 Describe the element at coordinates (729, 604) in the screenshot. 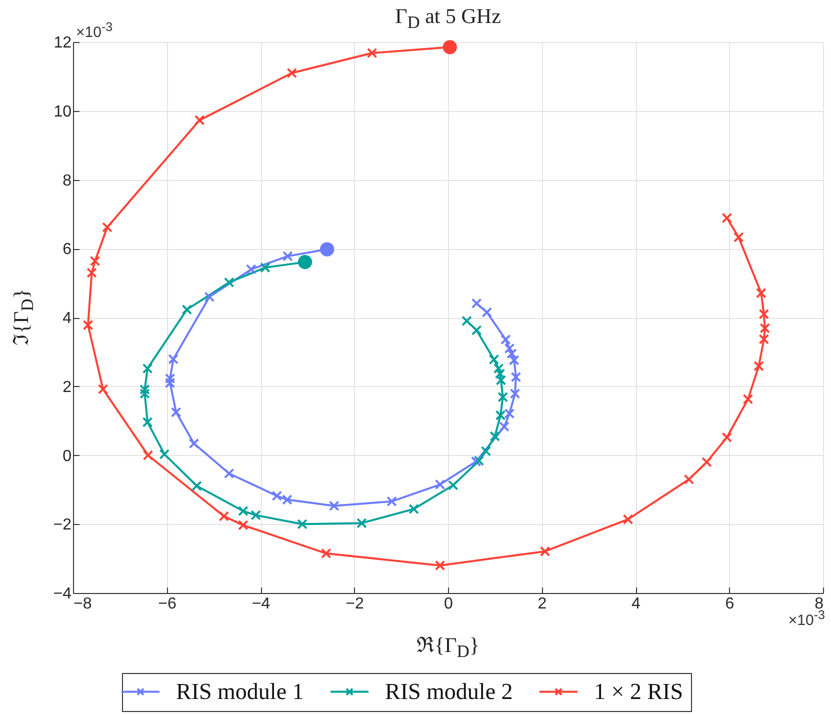

I see `x-tick-label: 6` at that location.